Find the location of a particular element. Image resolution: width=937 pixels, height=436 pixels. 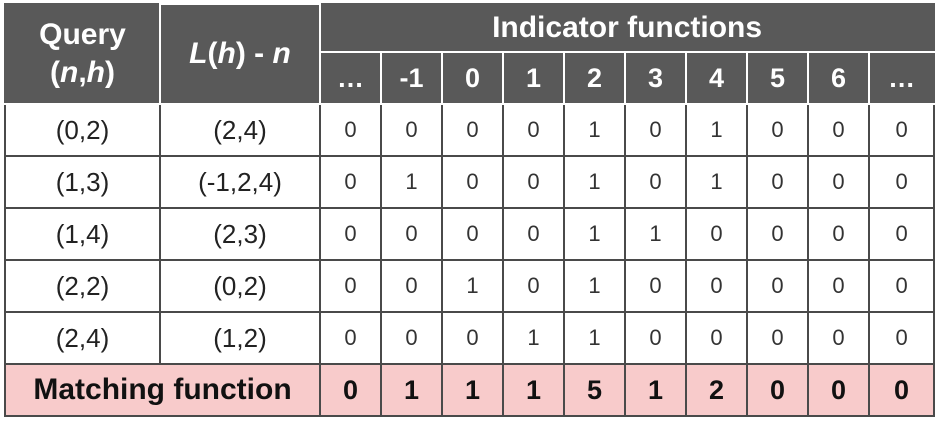

table-row: (1,3) (-1,2,4) 0 1 0 0 1 0 1 0 0 0 is located at coordinates (470, 182).